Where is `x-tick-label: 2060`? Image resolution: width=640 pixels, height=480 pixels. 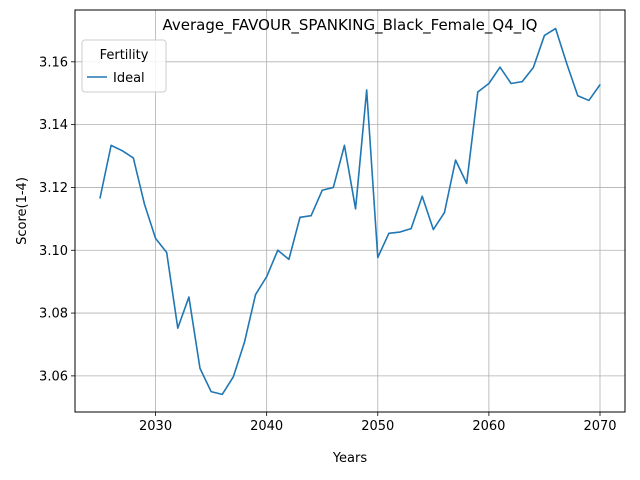
x-tick-label: 2060 is located at coordinates (488, 426).